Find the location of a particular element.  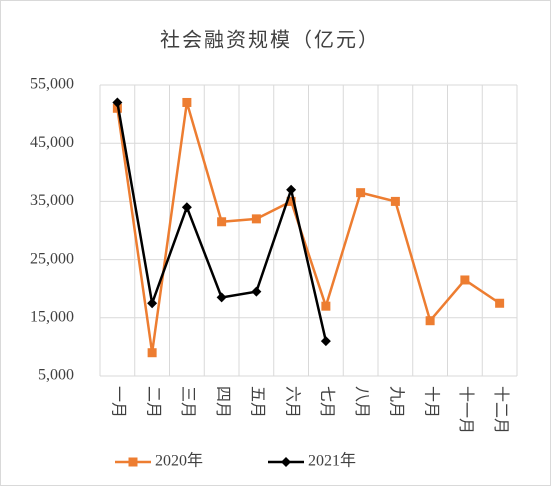

legend-label: 2020年 is located at coordinates (179, 461).